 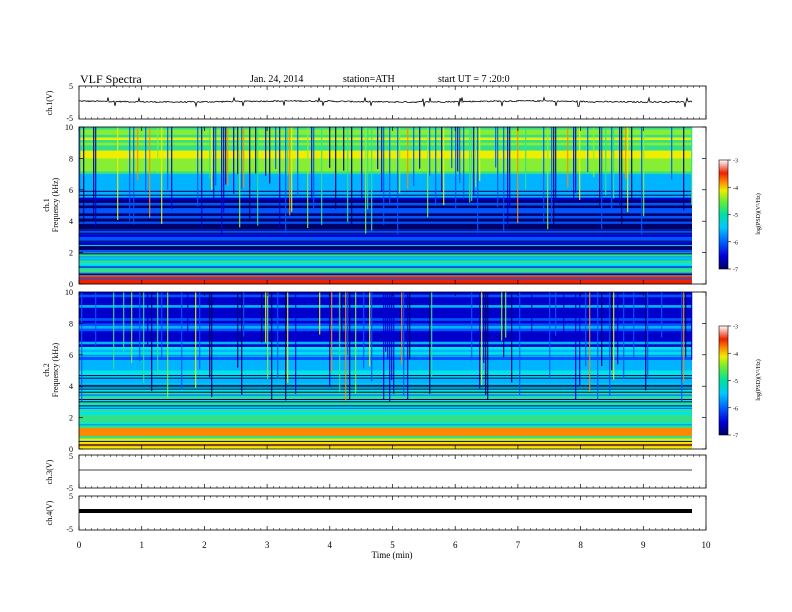 I want to click on ch2-spec-ytick: 4, so click(x=71, y=386).